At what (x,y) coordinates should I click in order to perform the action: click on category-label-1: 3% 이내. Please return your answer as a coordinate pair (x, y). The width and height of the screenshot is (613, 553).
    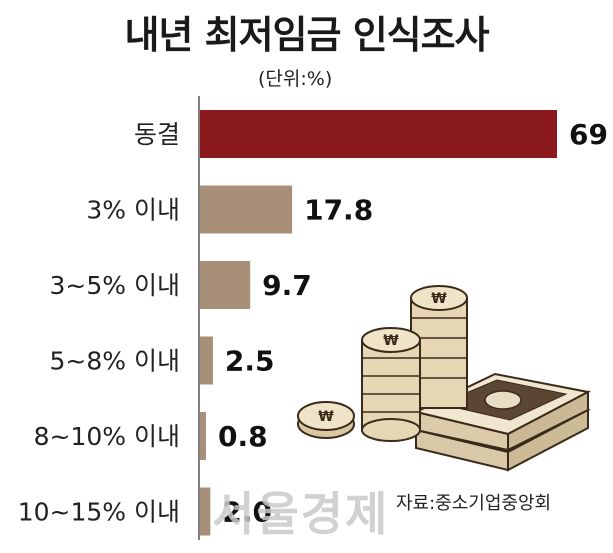
    Looking at the image, I should click on (133, 210).